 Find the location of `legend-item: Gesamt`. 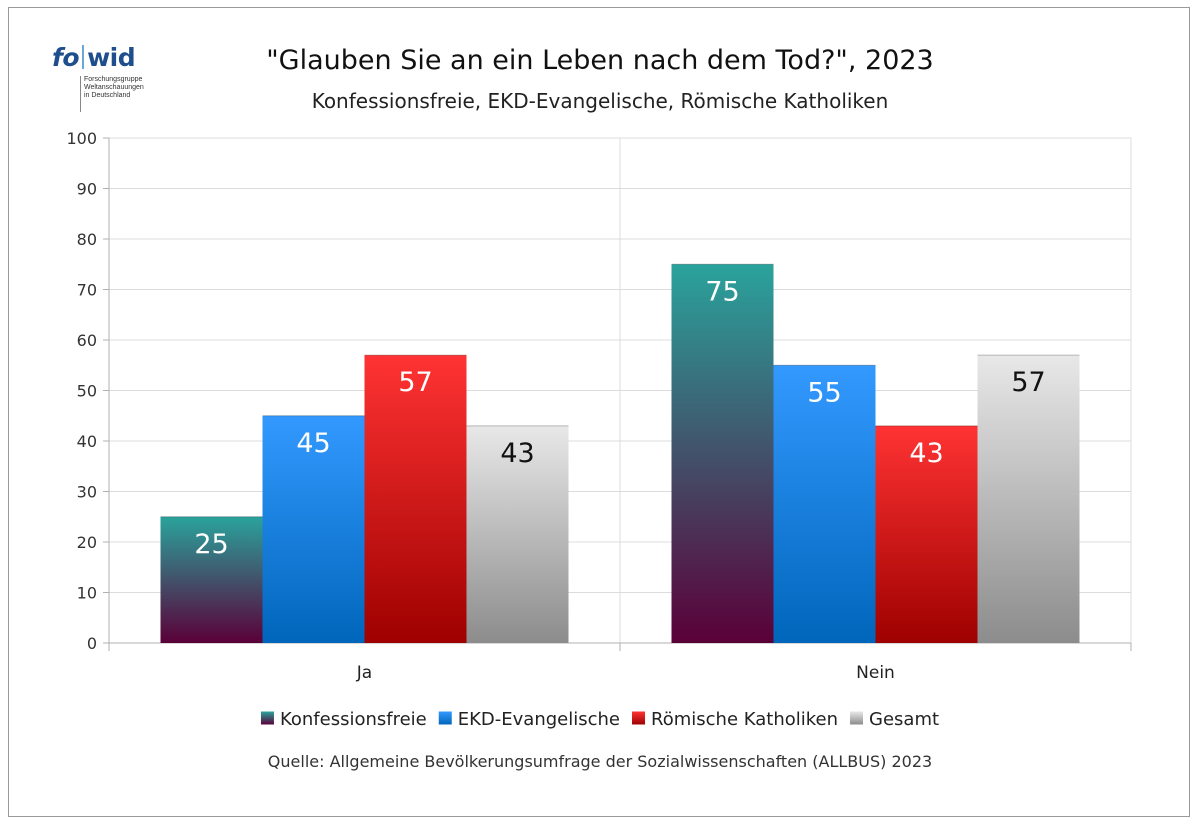

legend-item: Gesamt is located at coordinates (894, 719).